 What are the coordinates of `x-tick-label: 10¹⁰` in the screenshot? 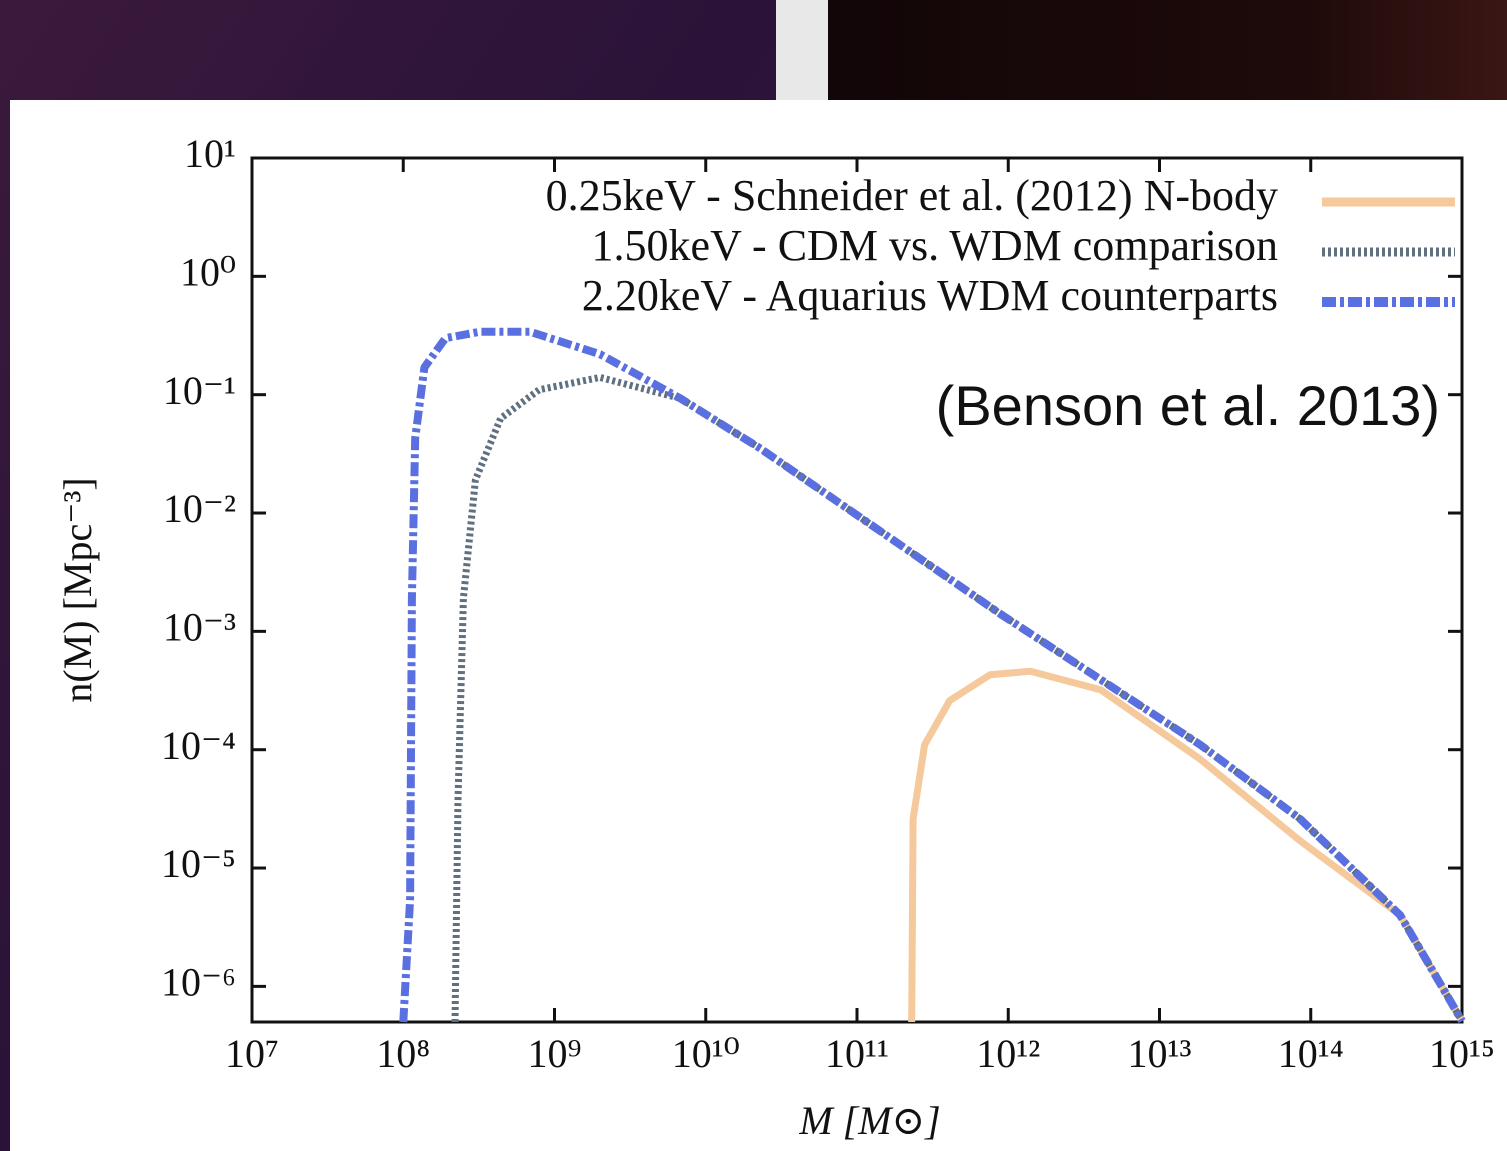 It's located at (706, 1053).